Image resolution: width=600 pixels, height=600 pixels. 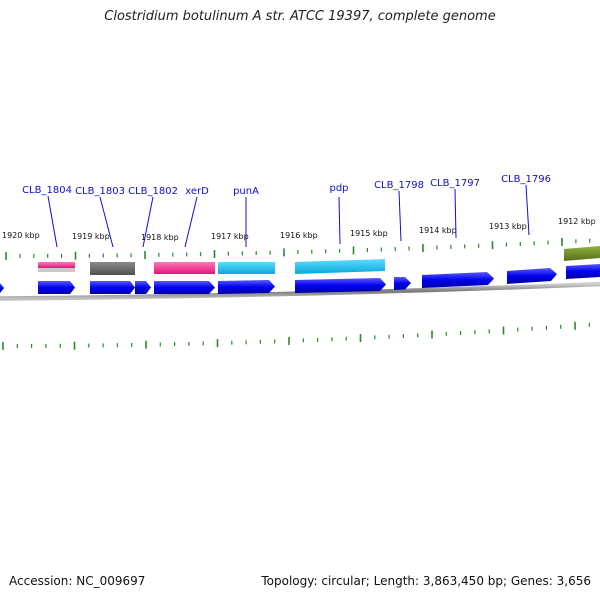 I want to click on gene-label-xerd: xerD, so click(x=197, y=191).